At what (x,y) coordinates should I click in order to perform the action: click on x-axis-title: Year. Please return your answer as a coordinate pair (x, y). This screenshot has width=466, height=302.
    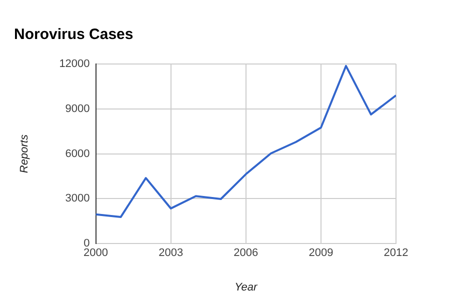
    Looking at the image, I should click on (246, 287).